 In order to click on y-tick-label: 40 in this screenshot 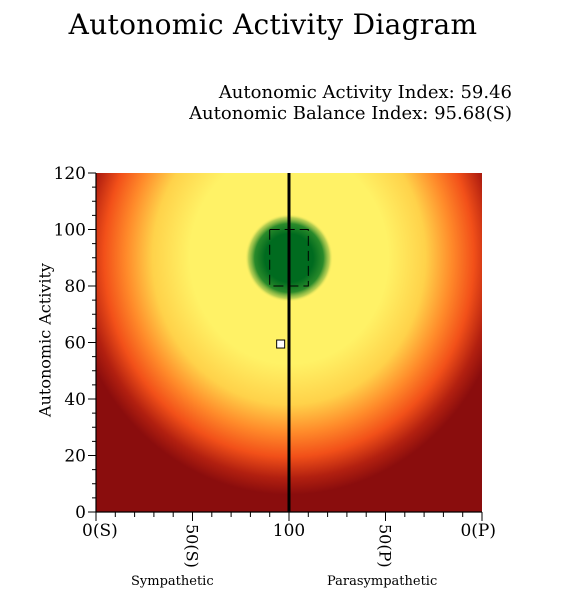, I will do `click(75, 400)`.